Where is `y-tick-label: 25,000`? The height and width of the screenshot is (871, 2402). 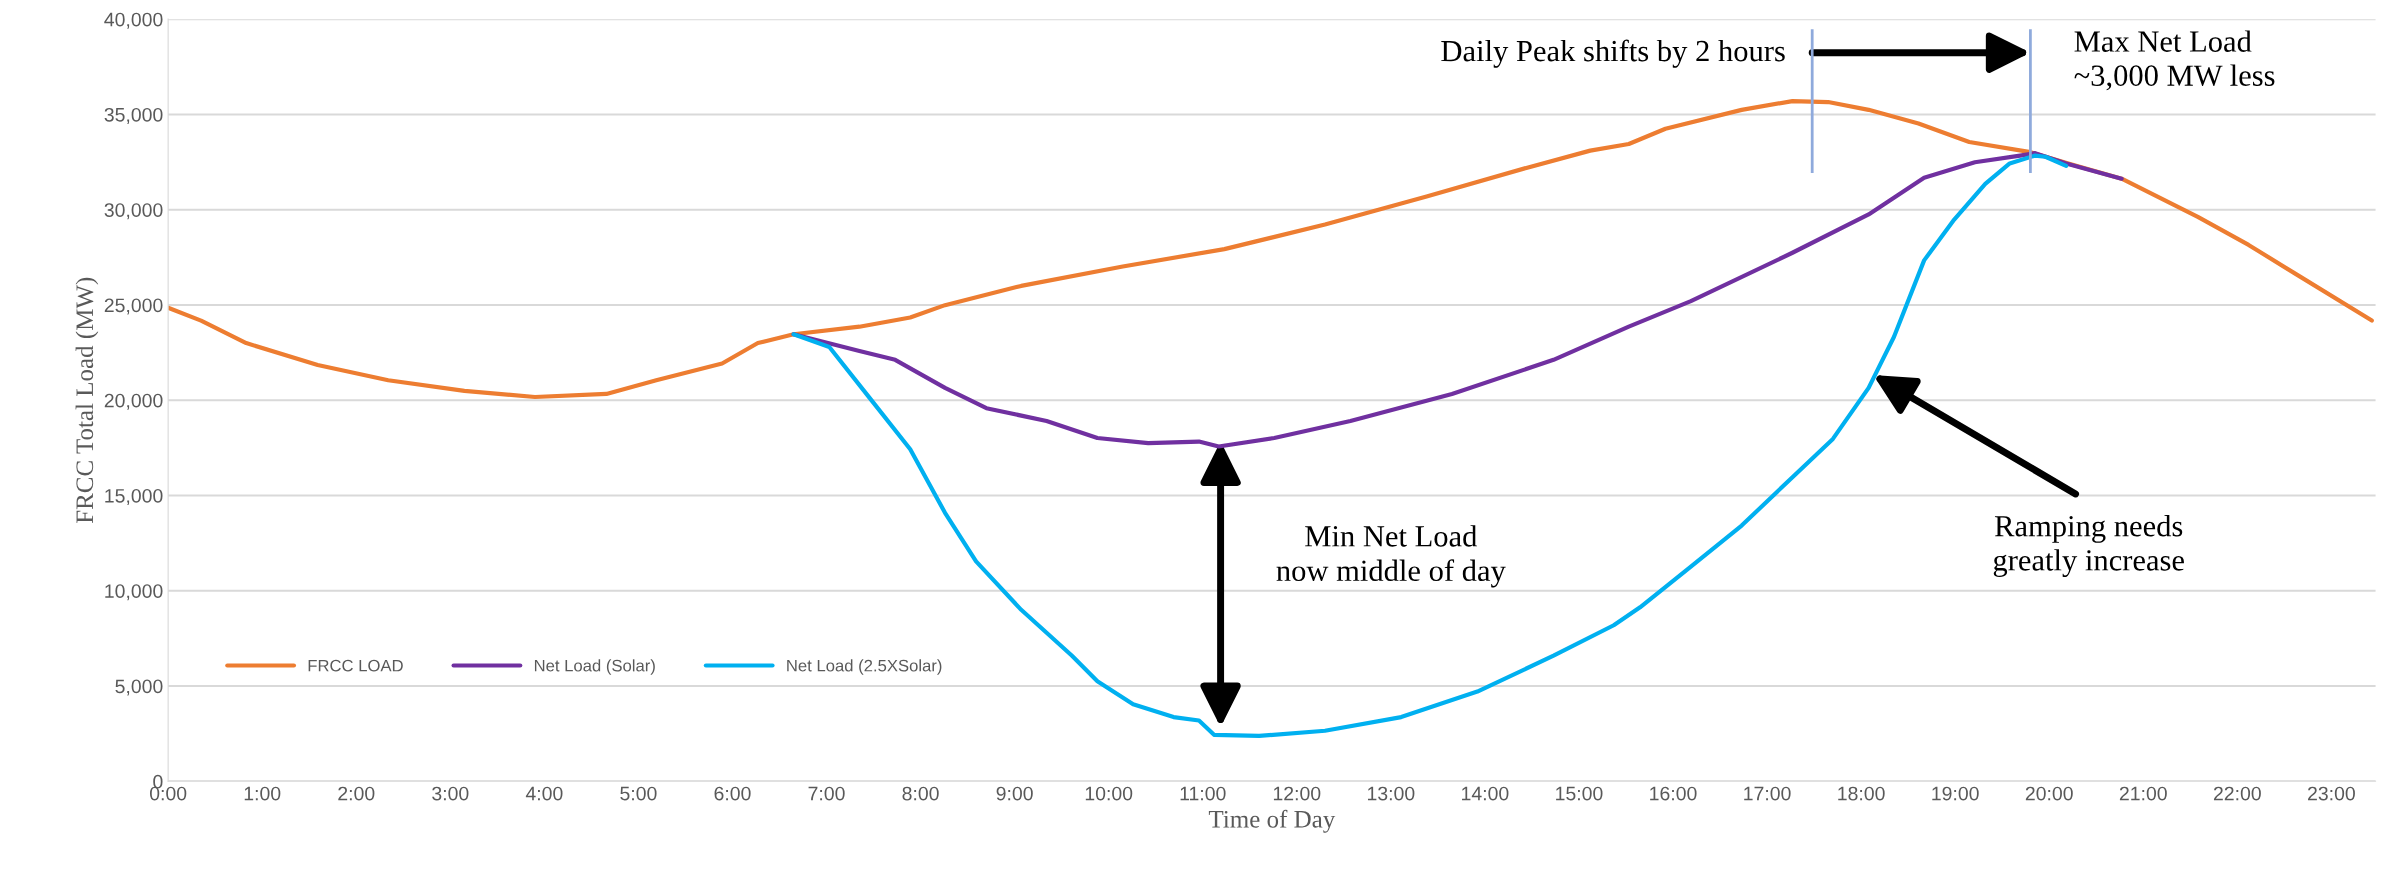
y-tick-label: 25,000 is located at coordinates (133, 306).